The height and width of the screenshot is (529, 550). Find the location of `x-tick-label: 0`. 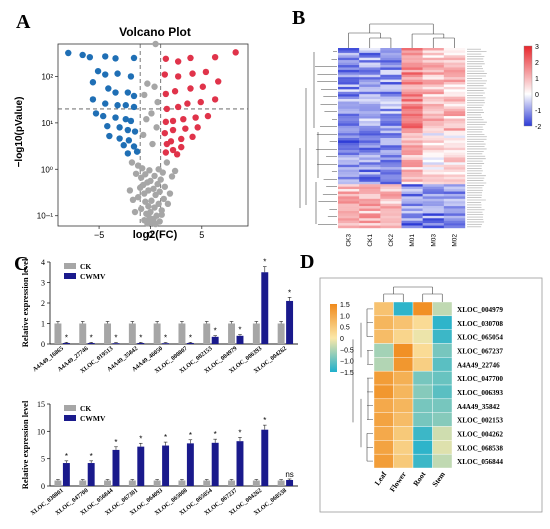

x-tick-label: 0 is located at coordinates (150, 235).